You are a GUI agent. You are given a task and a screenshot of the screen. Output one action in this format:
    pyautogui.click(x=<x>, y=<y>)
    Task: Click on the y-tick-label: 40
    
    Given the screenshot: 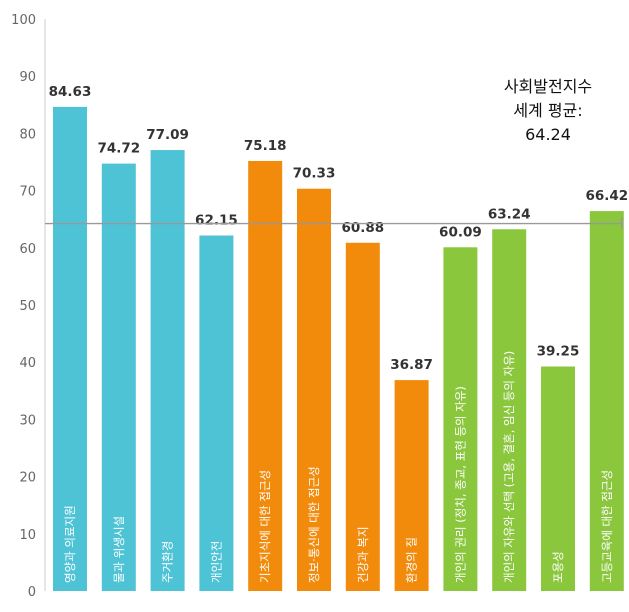 What is the action you would take?
    pyautogui.click(x=27, y=363)
    